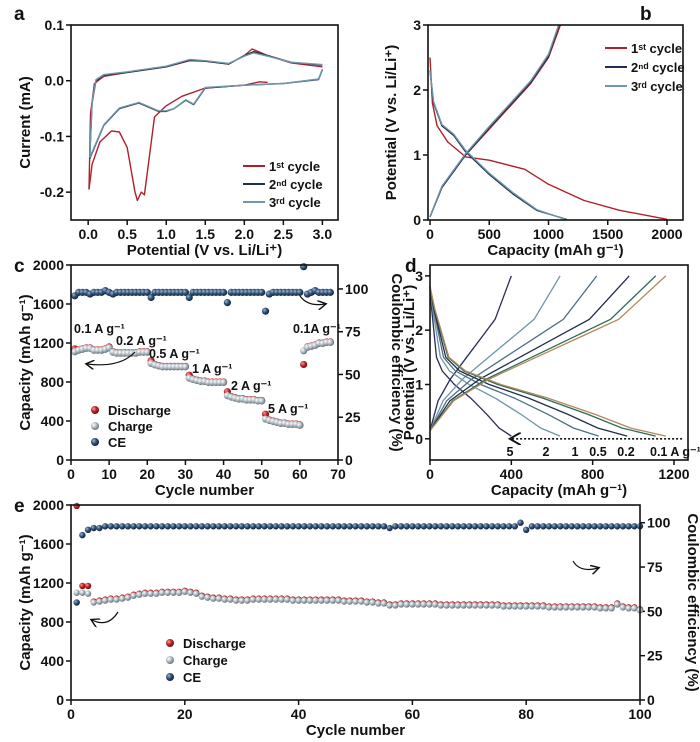 The image size is (700, 742). Describe the element at coordinates (512, 474) in the screenshot. I see `x-tick-label: 400` at that location.